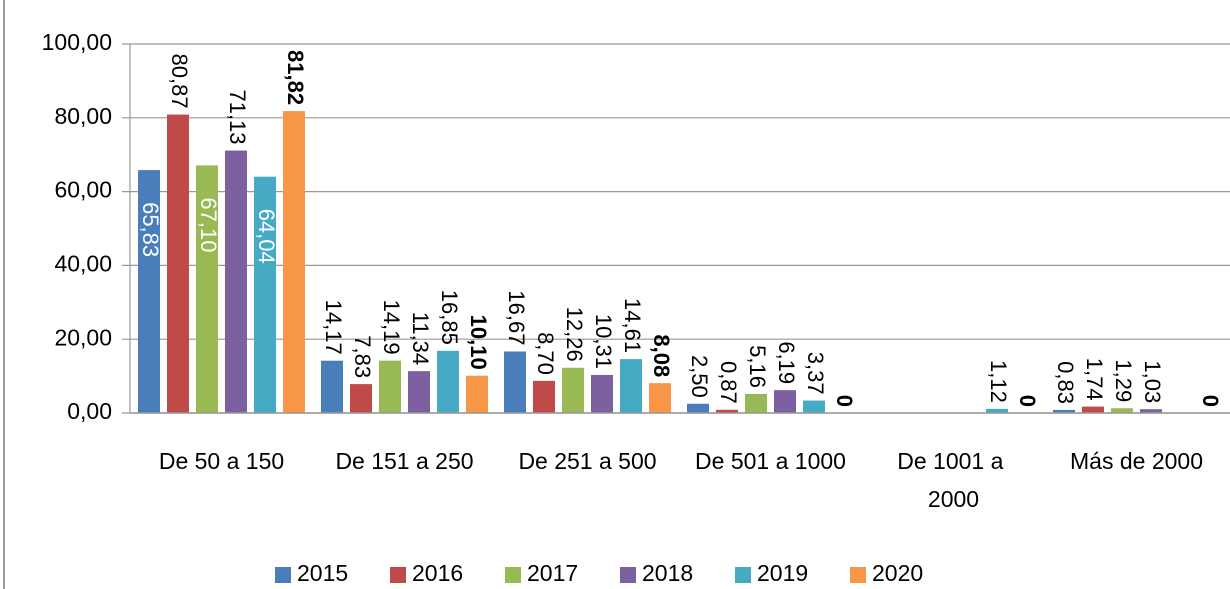  What do you see at coordinates (83, 263) in the screenshot?
I see `y-tick-label: 40,00` at bounding box center [83, 263].